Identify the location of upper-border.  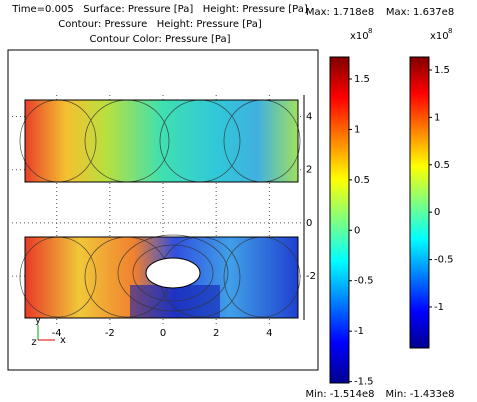
(161, 141).